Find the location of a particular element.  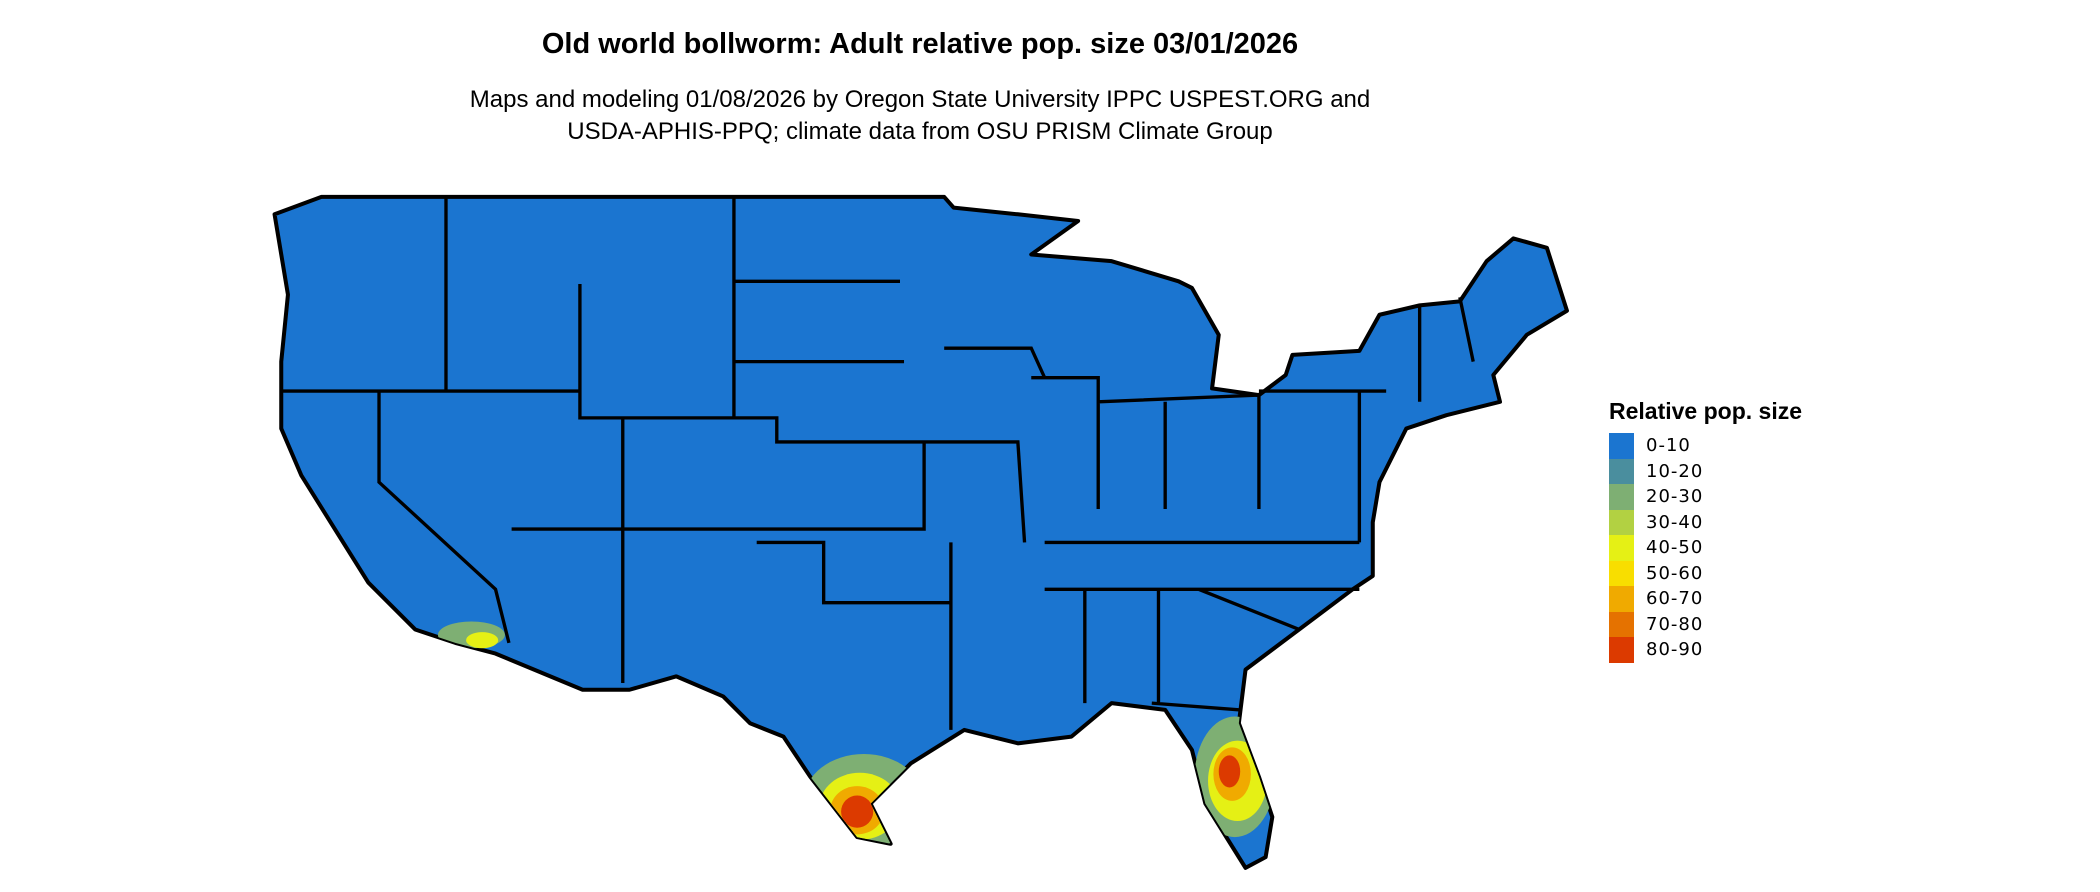

legend-item: 70-80 is located at coordinates (1705, 624).